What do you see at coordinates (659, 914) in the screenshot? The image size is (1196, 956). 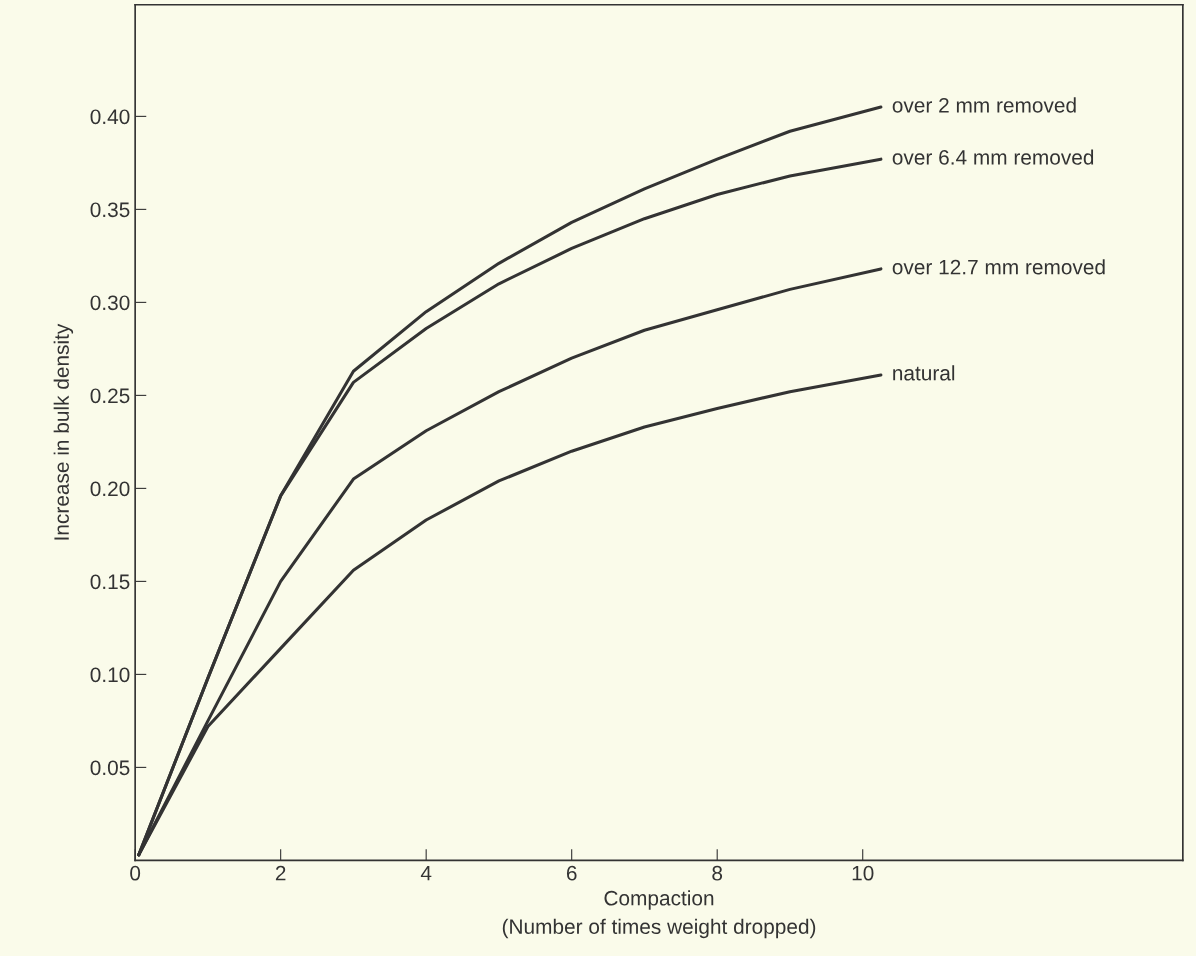 I see `x-axis-title: Compaction (Number of times weight dropped)` at bounding box center [659, 914].